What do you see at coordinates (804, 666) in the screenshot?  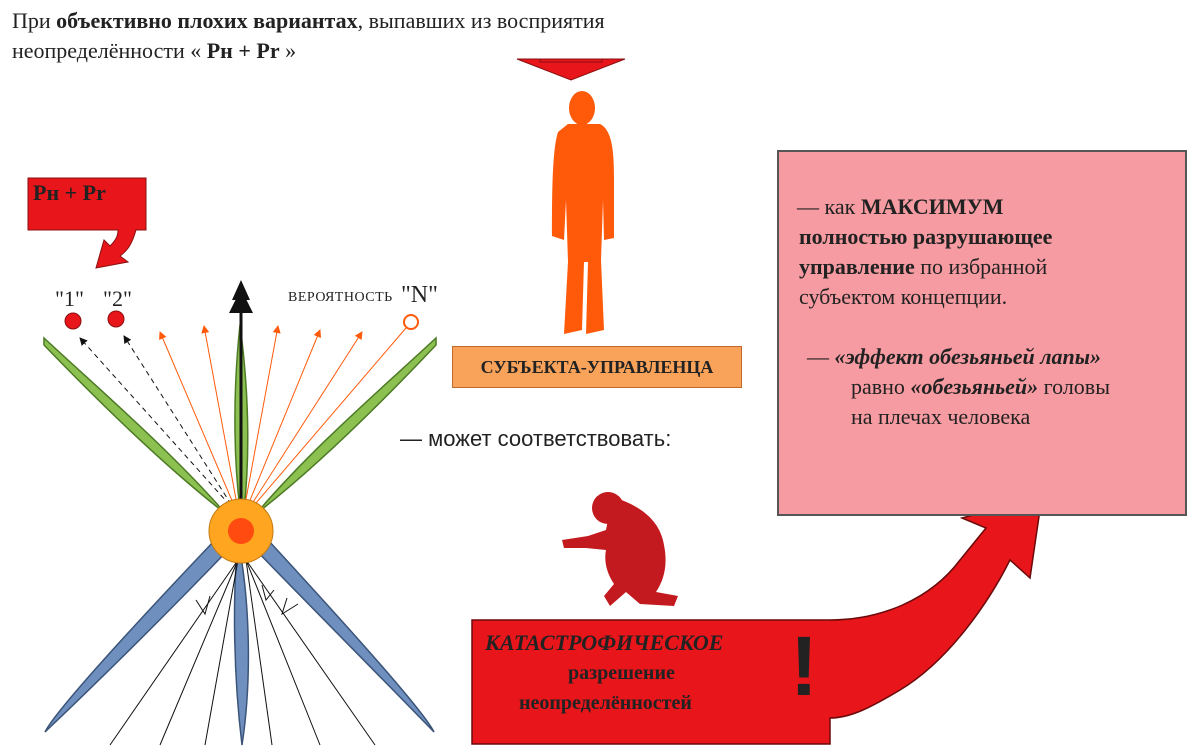 I see `exclamation-icon: !` at bounding box center [804, 666].